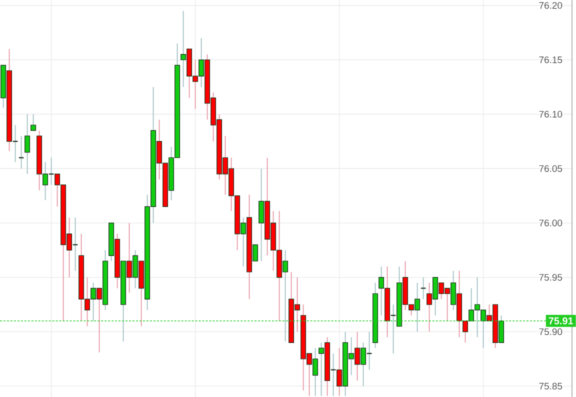 This screenshot has width=576, height=397. I want to click on ref-line-label: 75.91, so click(561, 320).